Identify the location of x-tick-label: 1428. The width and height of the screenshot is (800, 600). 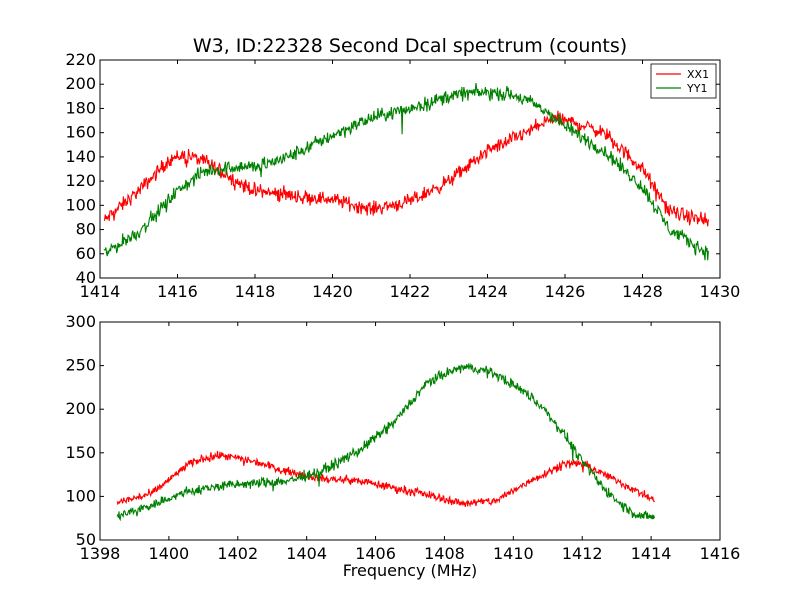
(642, 291).